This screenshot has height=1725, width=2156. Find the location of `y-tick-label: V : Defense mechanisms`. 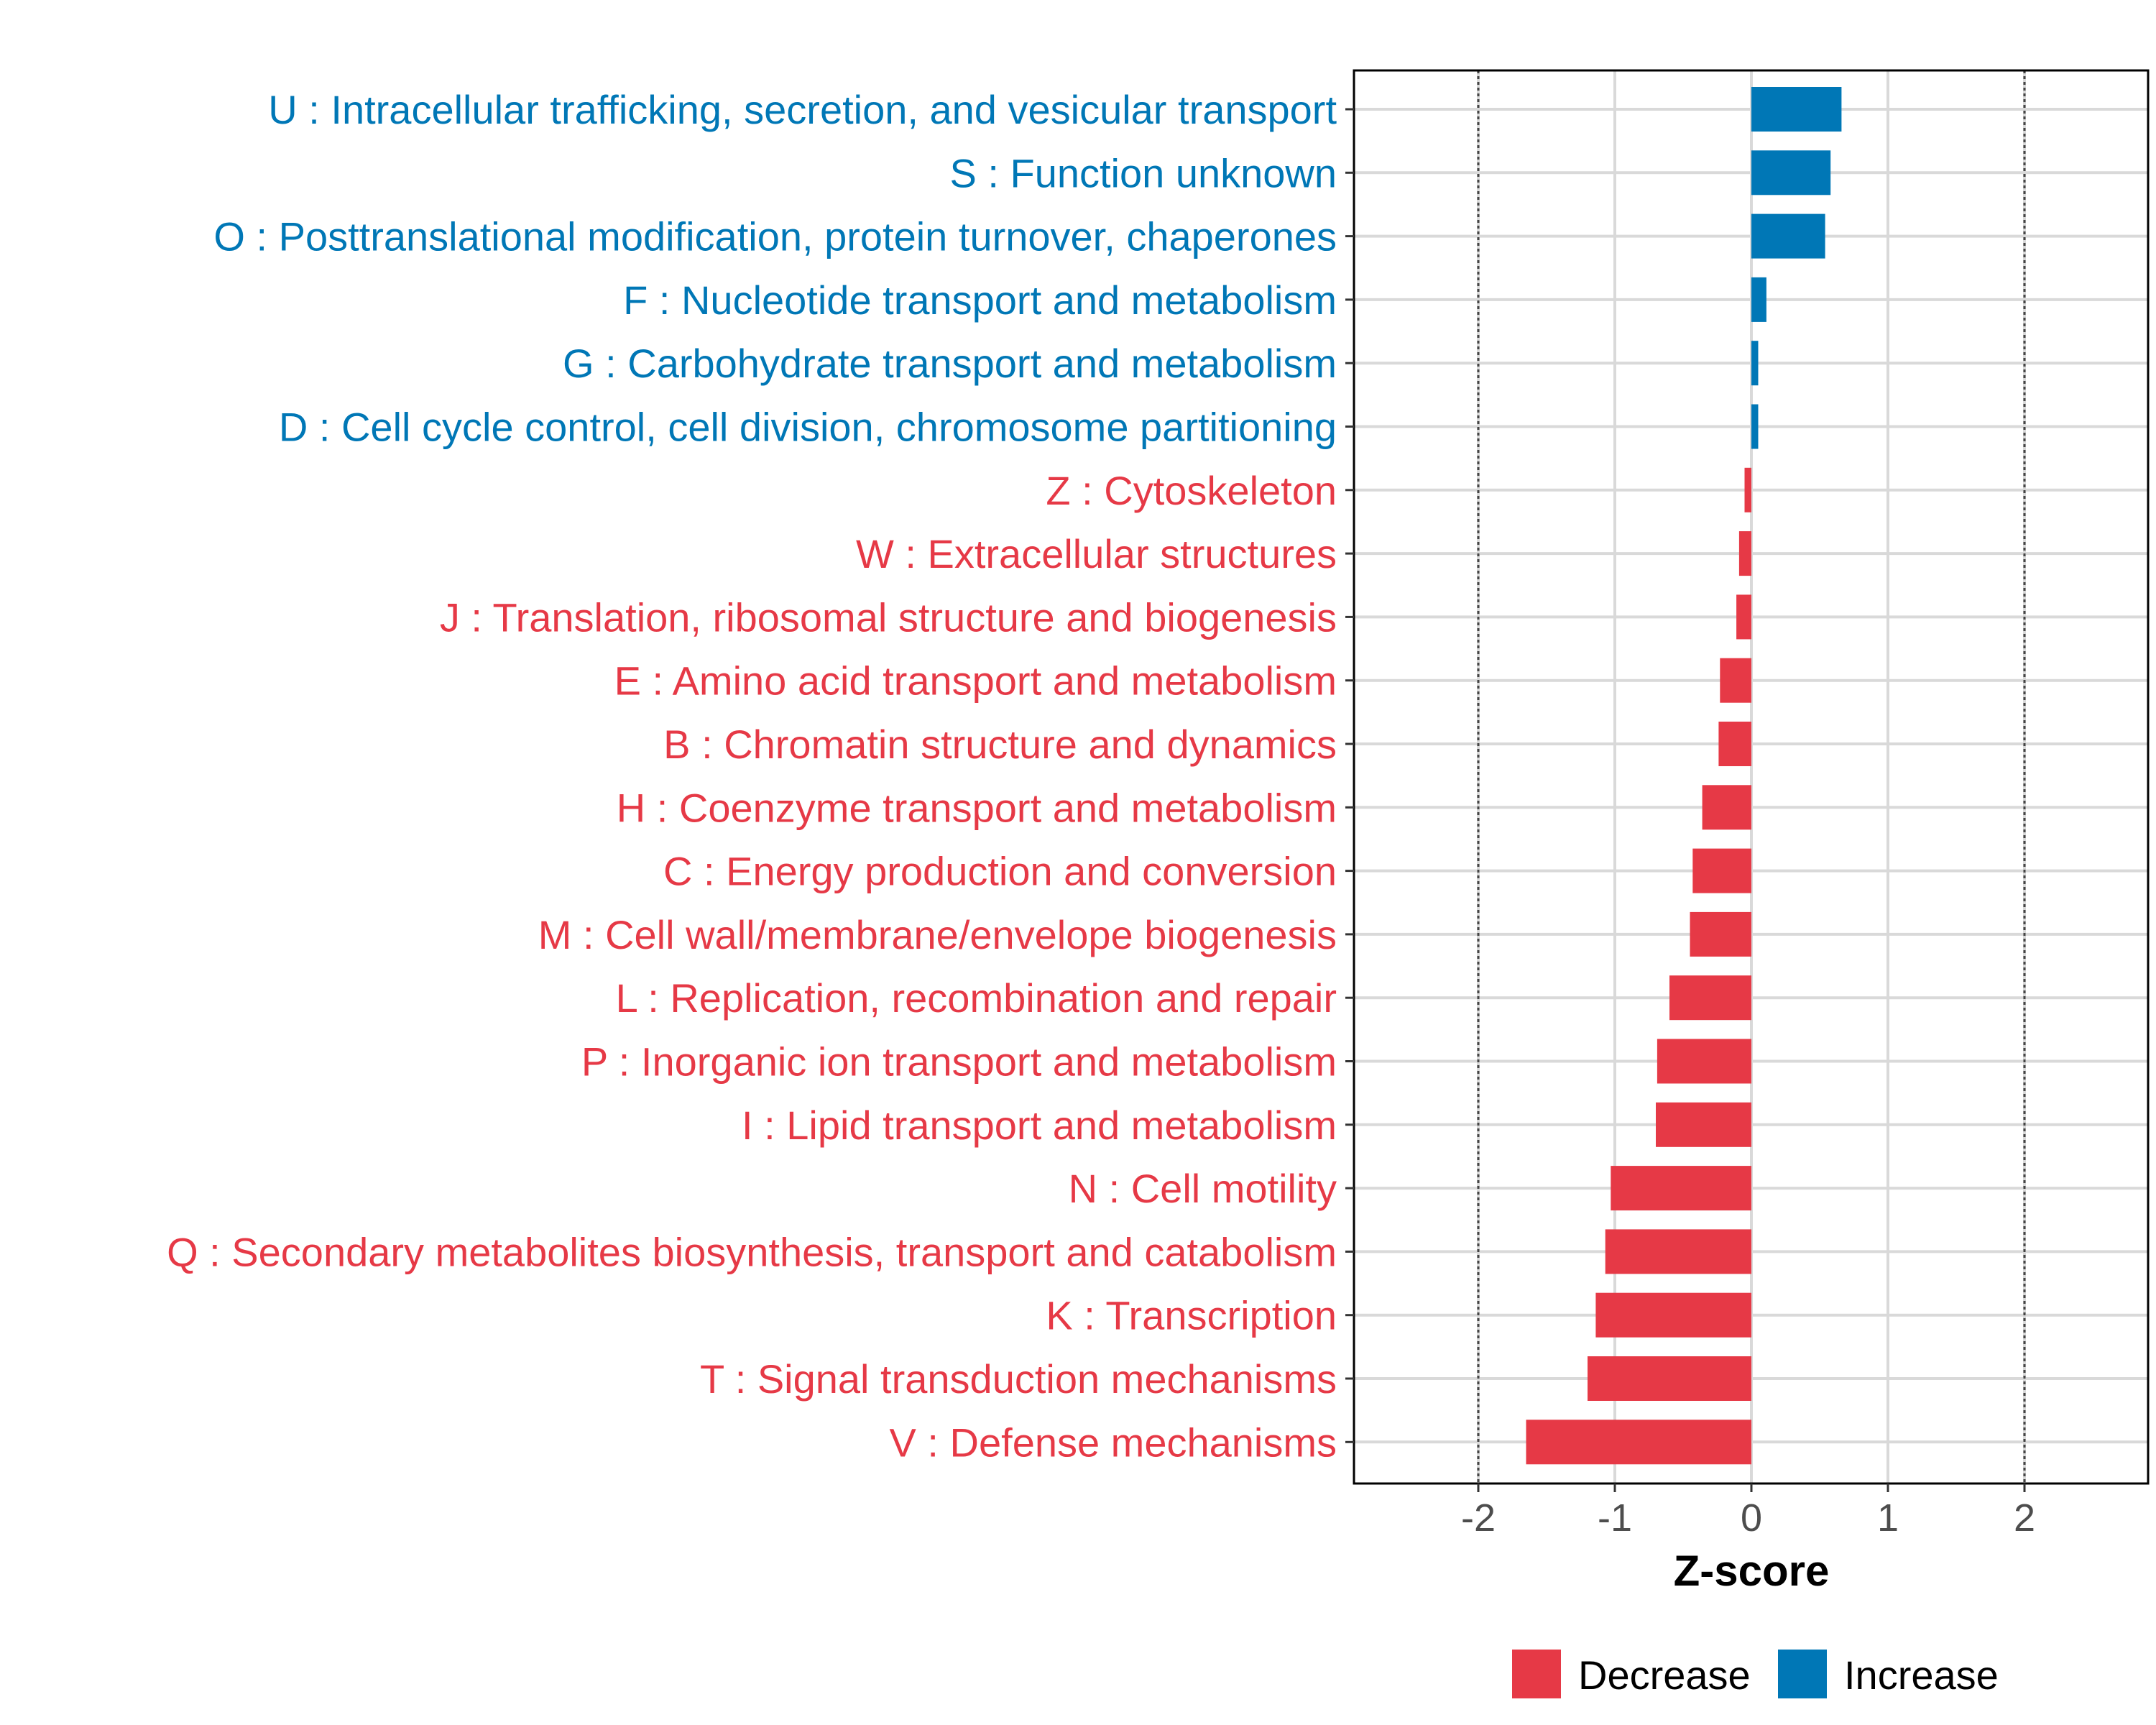

y-tick-label: V : Defense mechanisms is located at coordinates (1113, 1442).